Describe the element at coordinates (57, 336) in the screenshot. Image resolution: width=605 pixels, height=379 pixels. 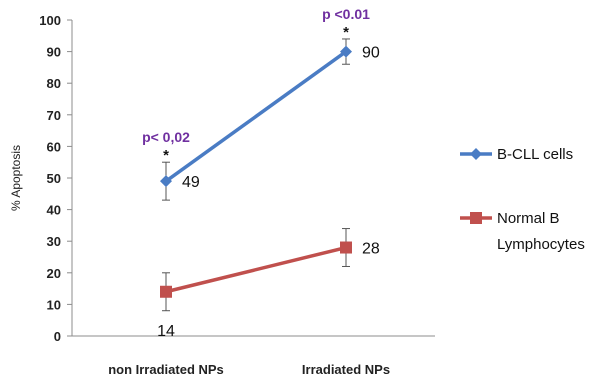
I see `y-tick-label: 0` at that location.